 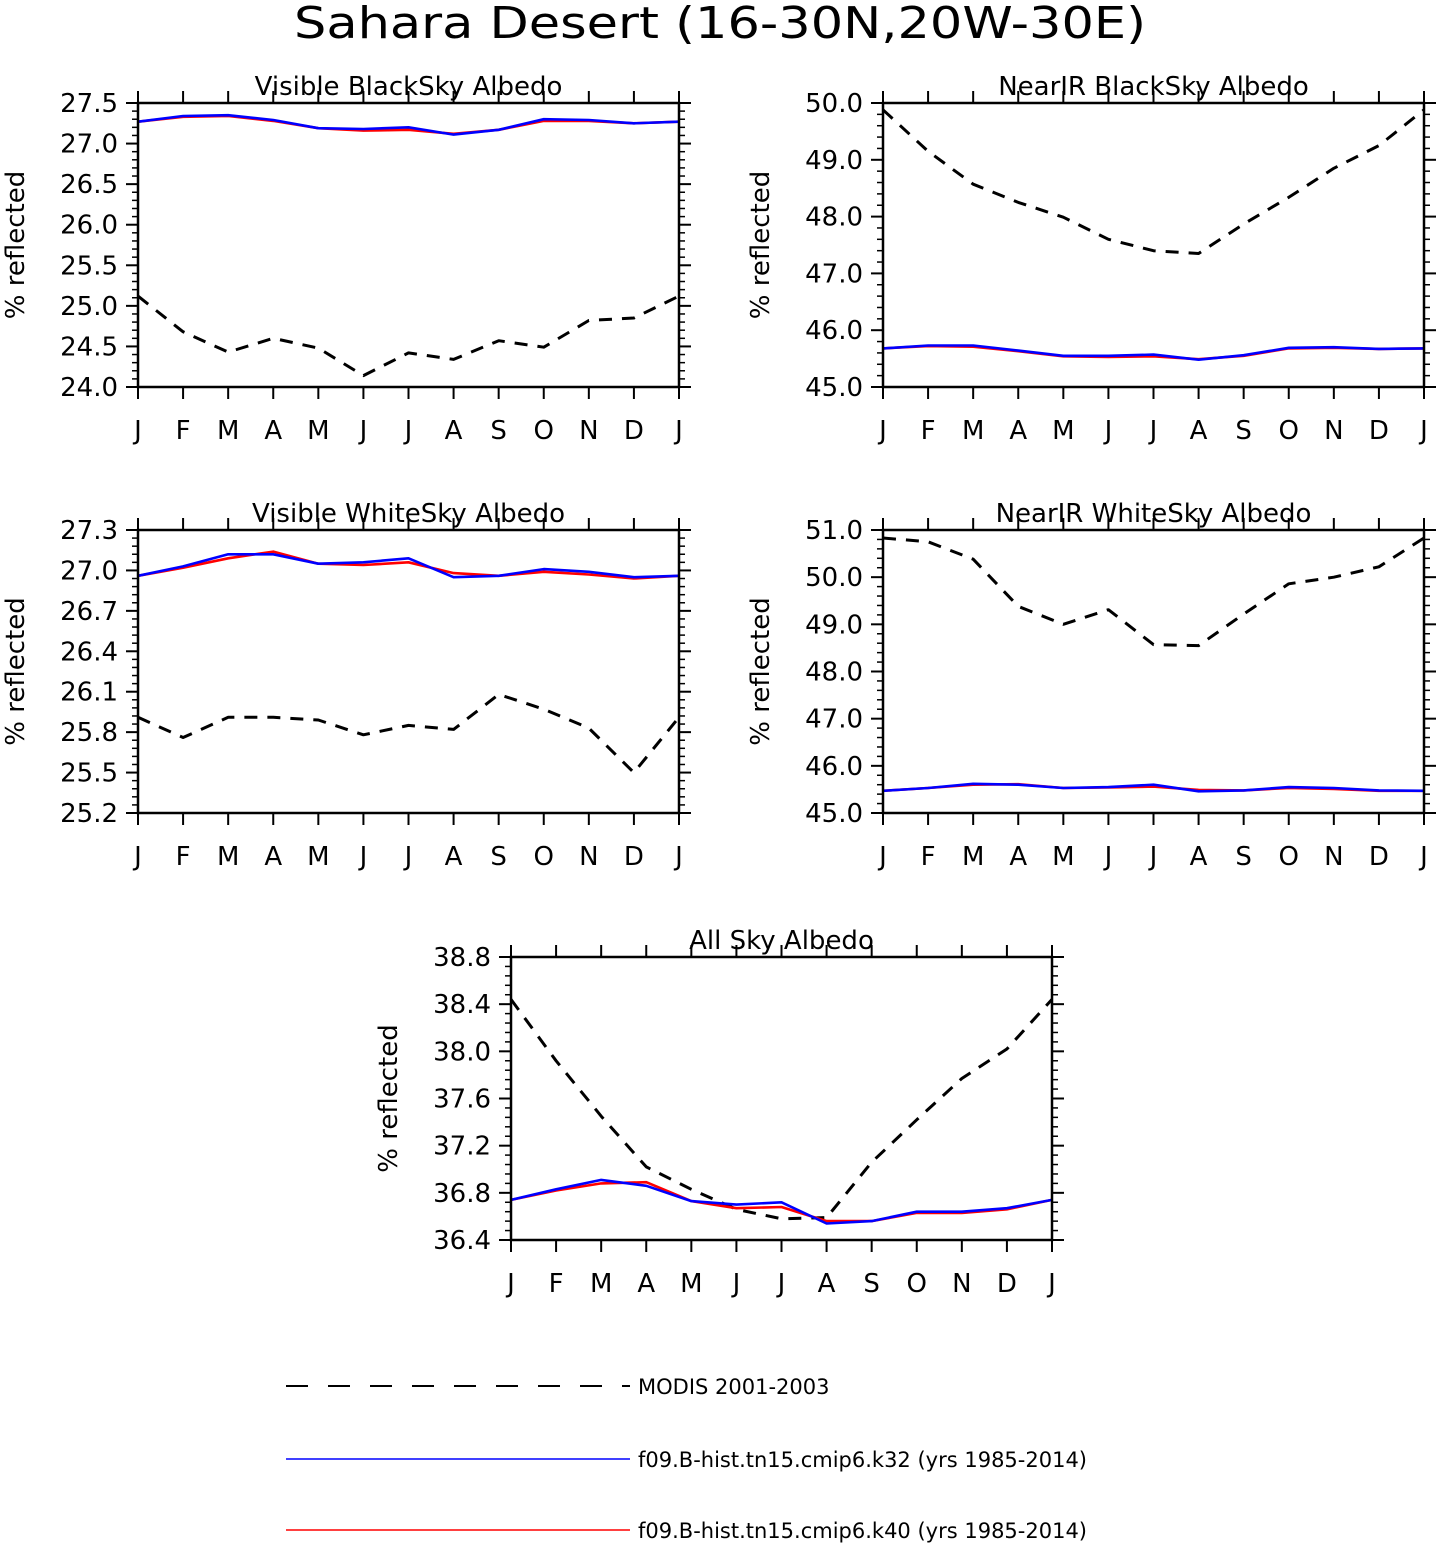 What do you see at coordinates (834, 104) in the screenshot?
I see `y-tick-label: 50.0` at bounding box center [834, 104].